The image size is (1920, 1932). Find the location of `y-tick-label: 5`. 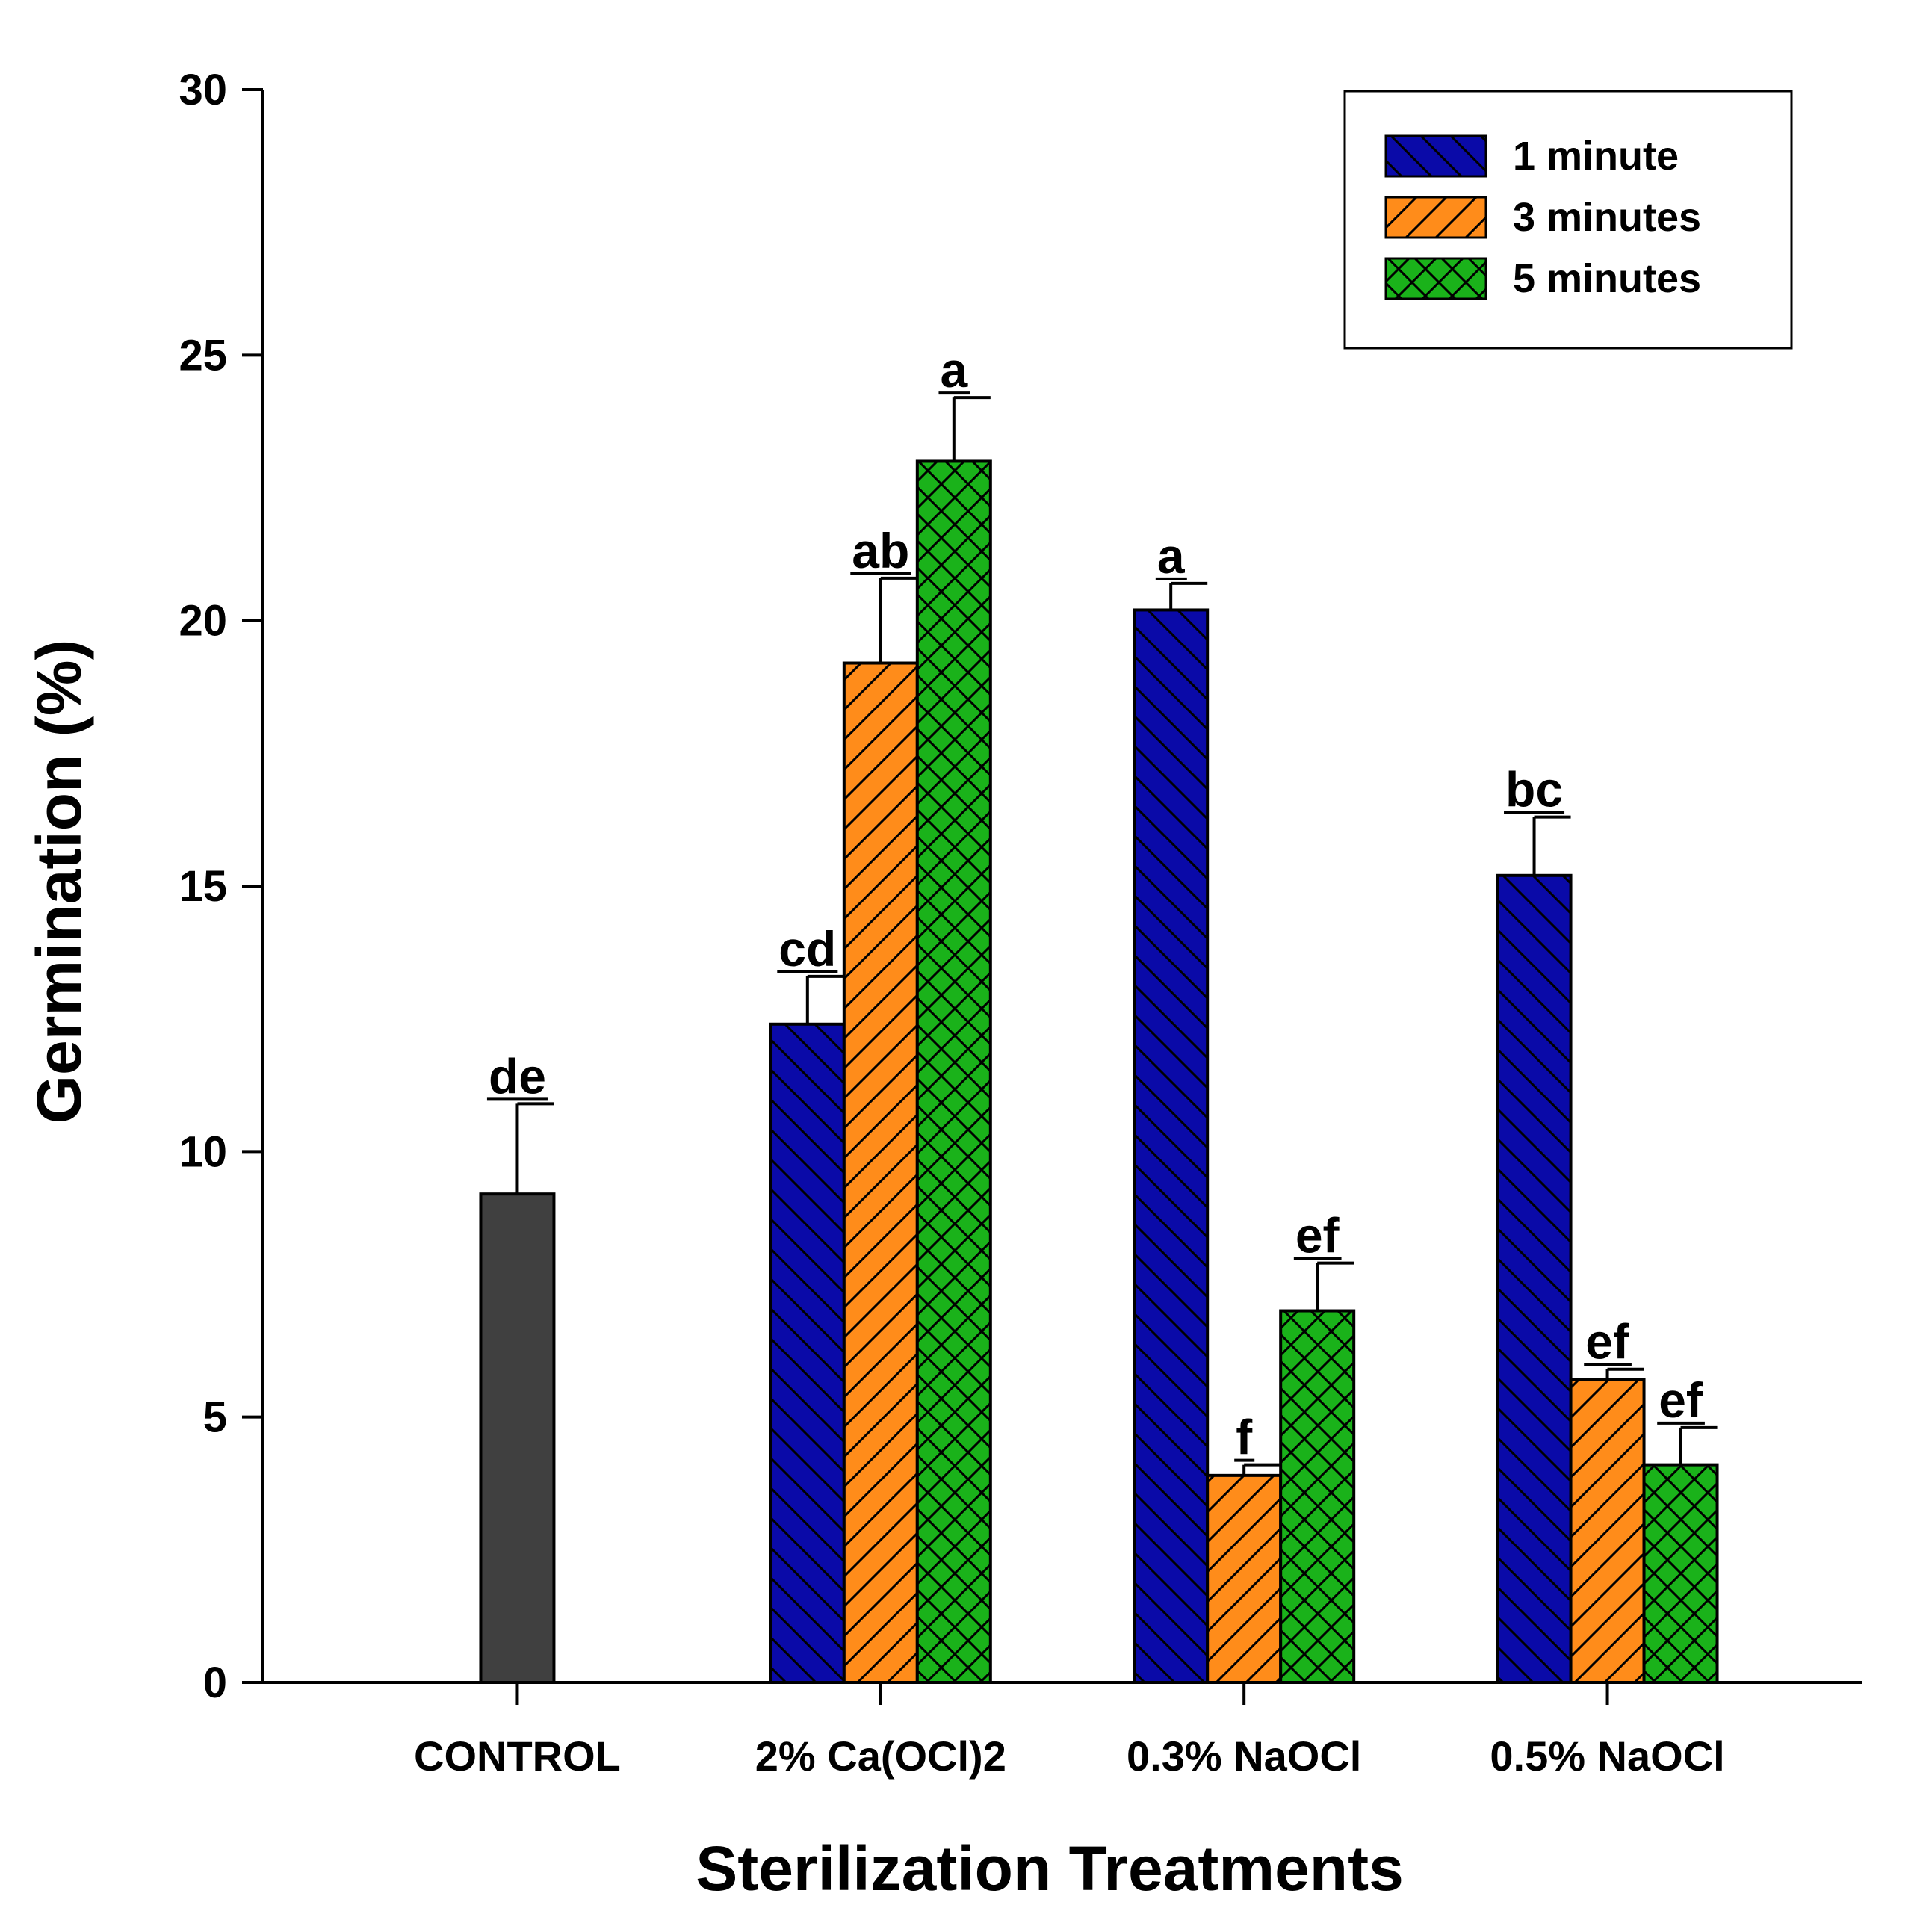

y-tick-label: 5 is located at coordinates (215, 1417).